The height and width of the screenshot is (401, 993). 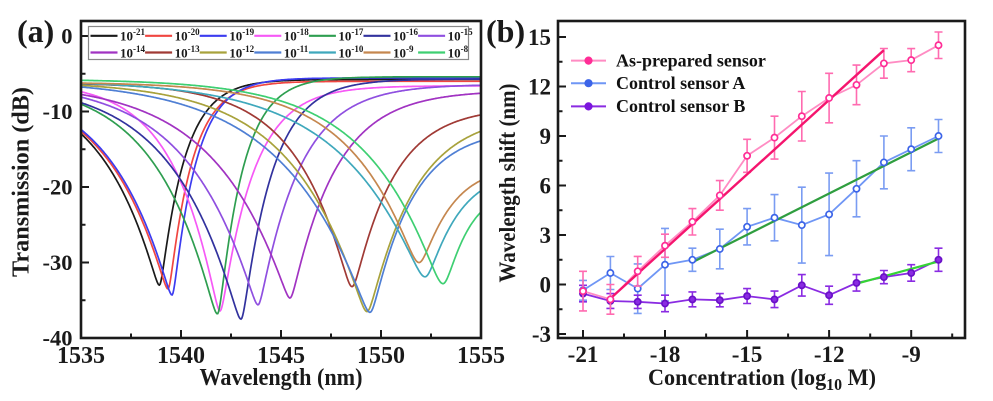 What do you see at coordinates (58, 111) in the screenshot?
I see `svg-text: -10` at bounding box center [58, 111].